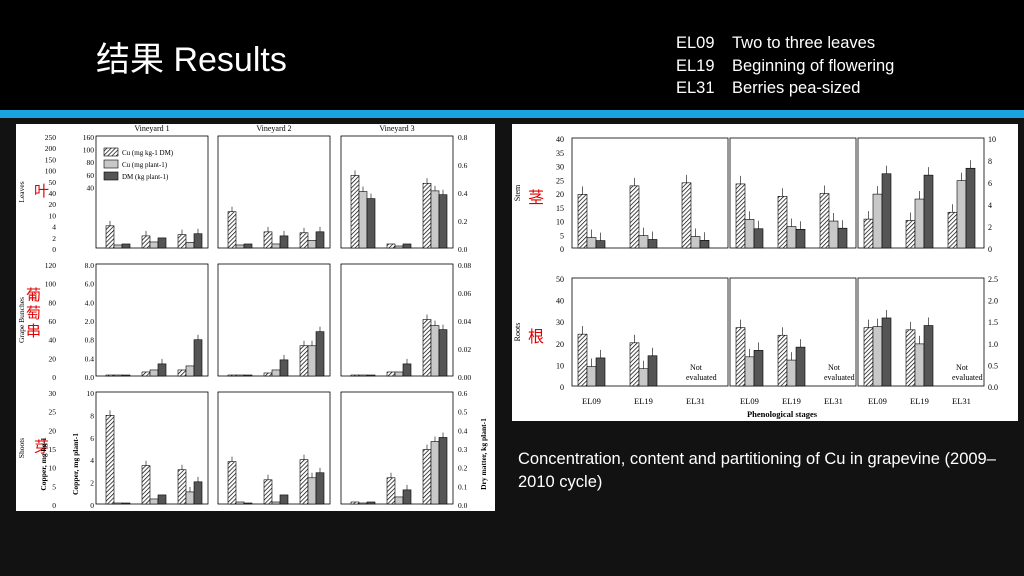  What do you see at coordinates (834, 367) in the screenshot?
I see `not-evaluated-label: Not` at bounding box center [834, 367].